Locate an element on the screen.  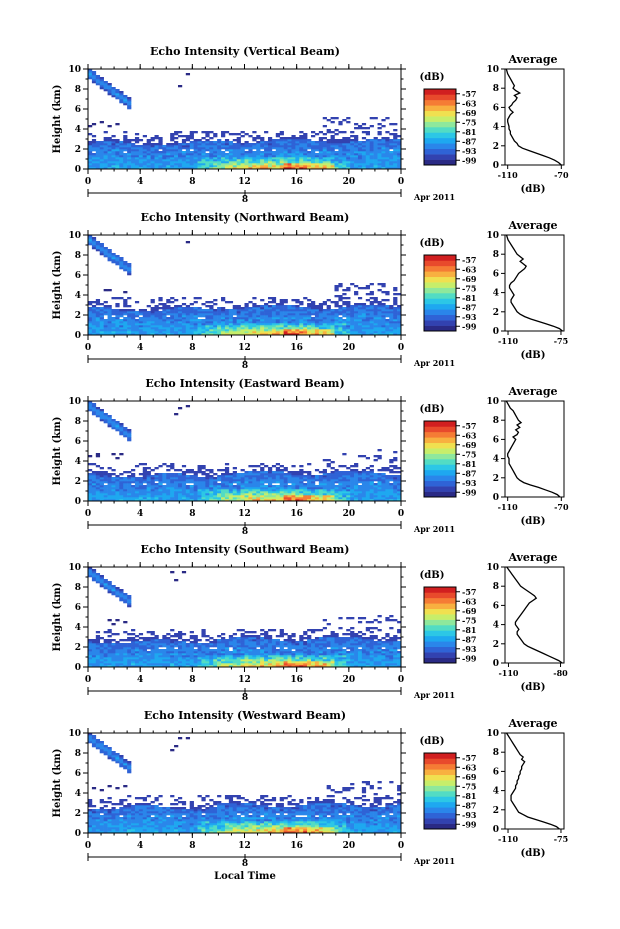
profile-line is located at coordinates (533, 117).